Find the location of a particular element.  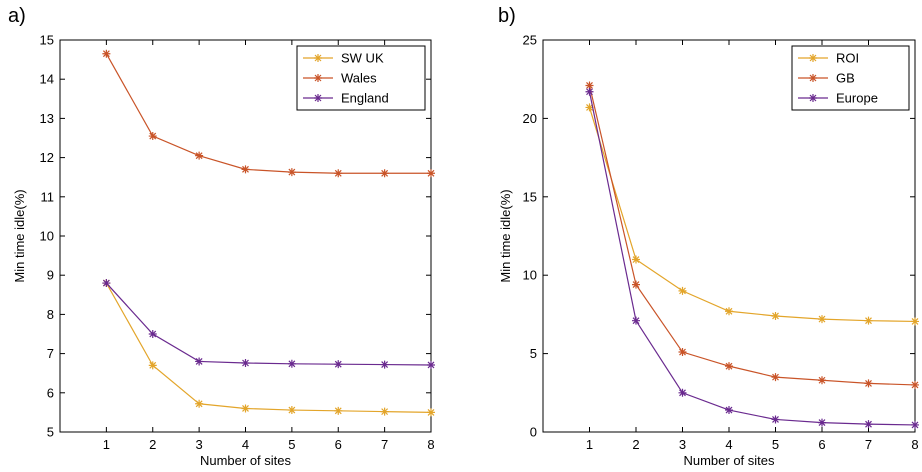

panel-b-legend: ROI GB Europe is located at coordinates (850, 78).